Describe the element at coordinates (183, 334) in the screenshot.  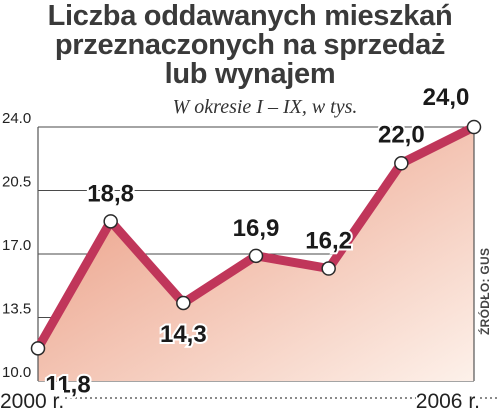
I see `data-label: 14,3` at that location.